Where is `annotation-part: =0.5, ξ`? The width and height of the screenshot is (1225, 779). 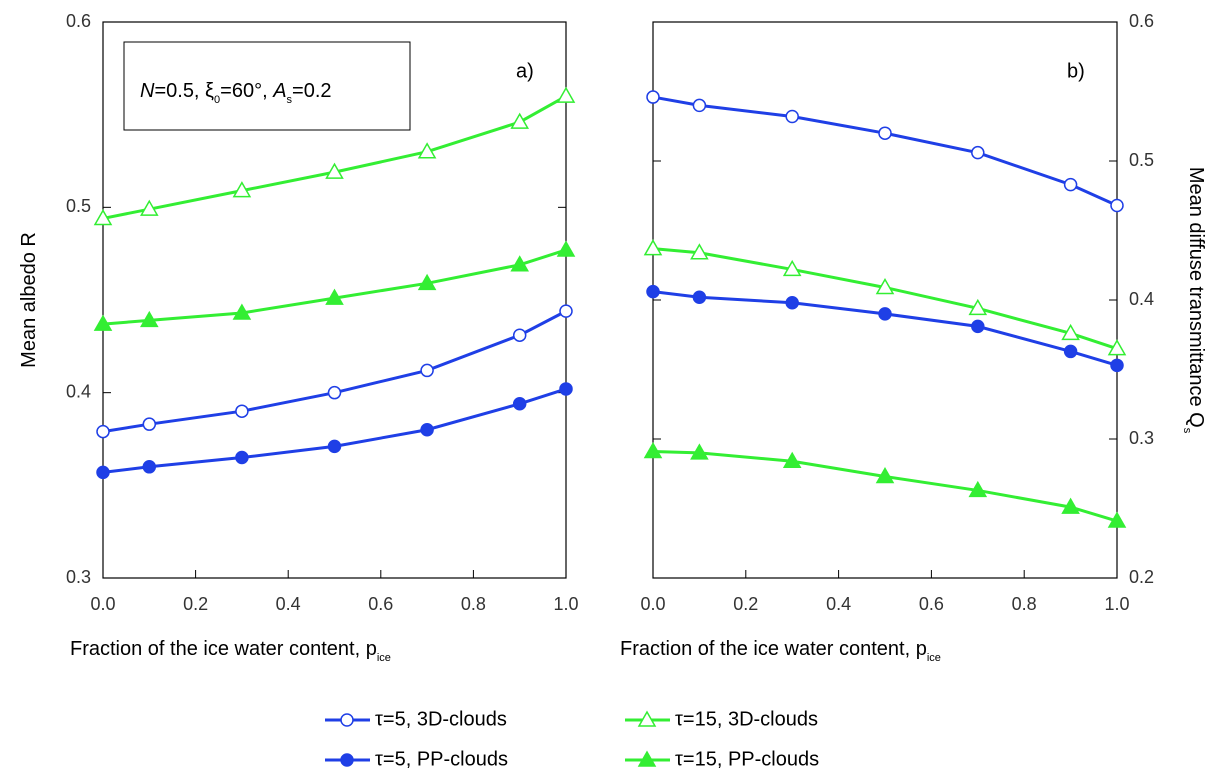
annotation-part: =0.5, ξ is located at coordinates (184, 91).